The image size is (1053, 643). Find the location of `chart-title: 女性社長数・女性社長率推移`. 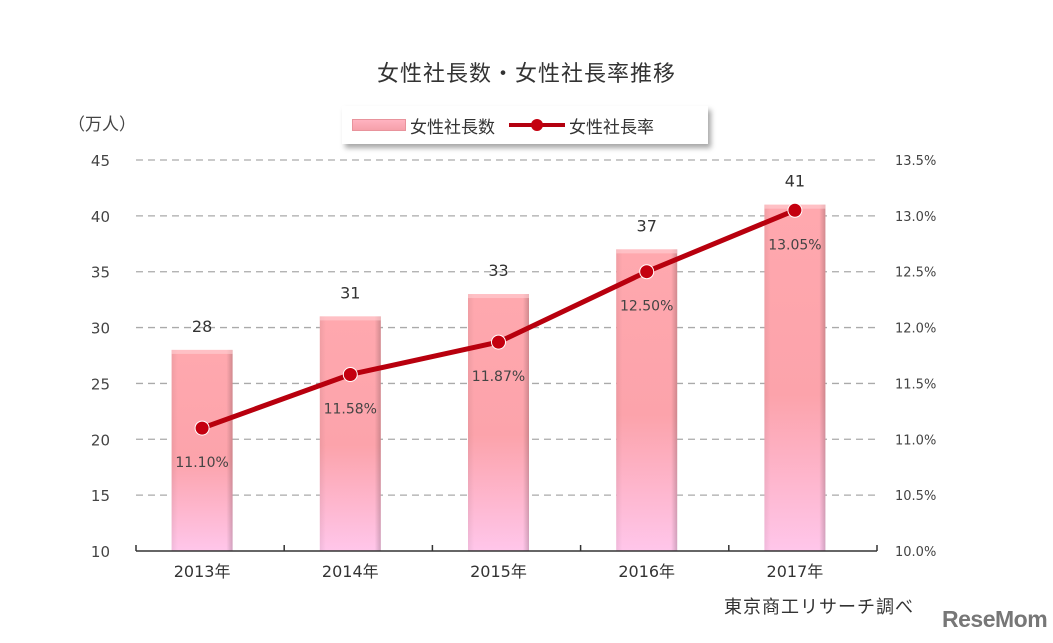

chart-title: 女性社長数・女性社長率推移 is located at coordinates (526, 74).